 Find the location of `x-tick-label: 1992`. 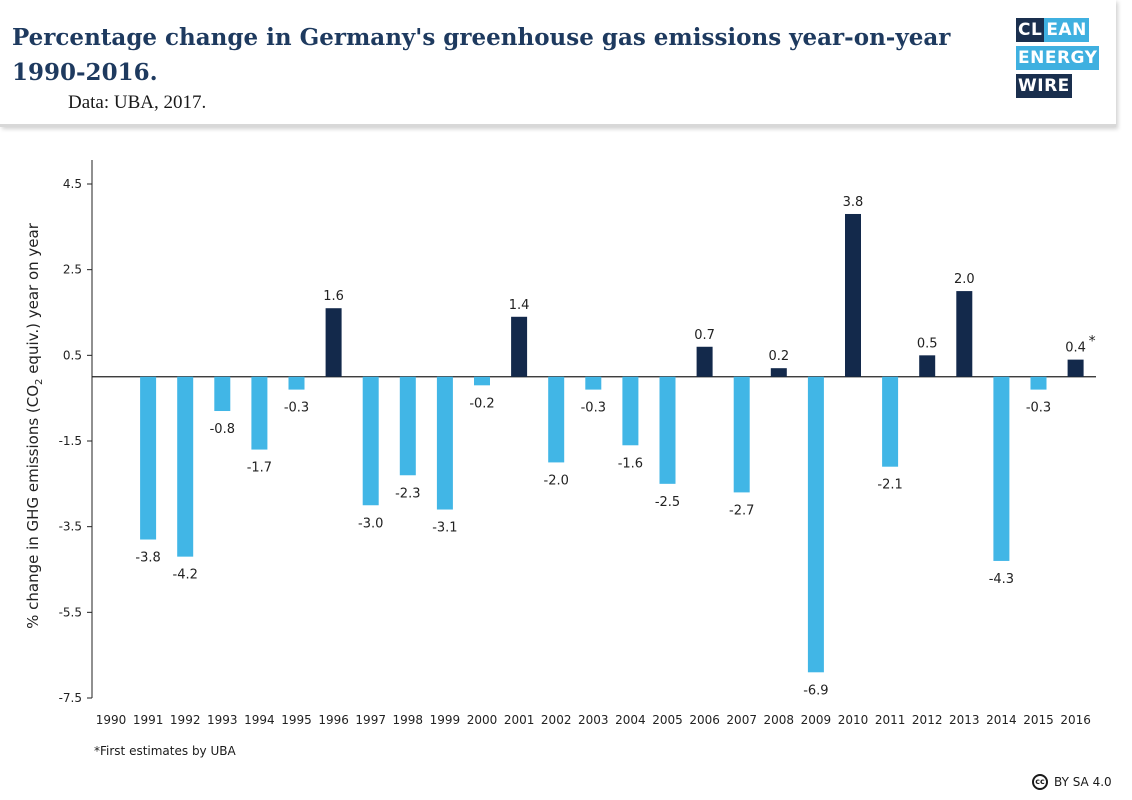

x-tick-label: 1992 is located at coordinates (185, 720).